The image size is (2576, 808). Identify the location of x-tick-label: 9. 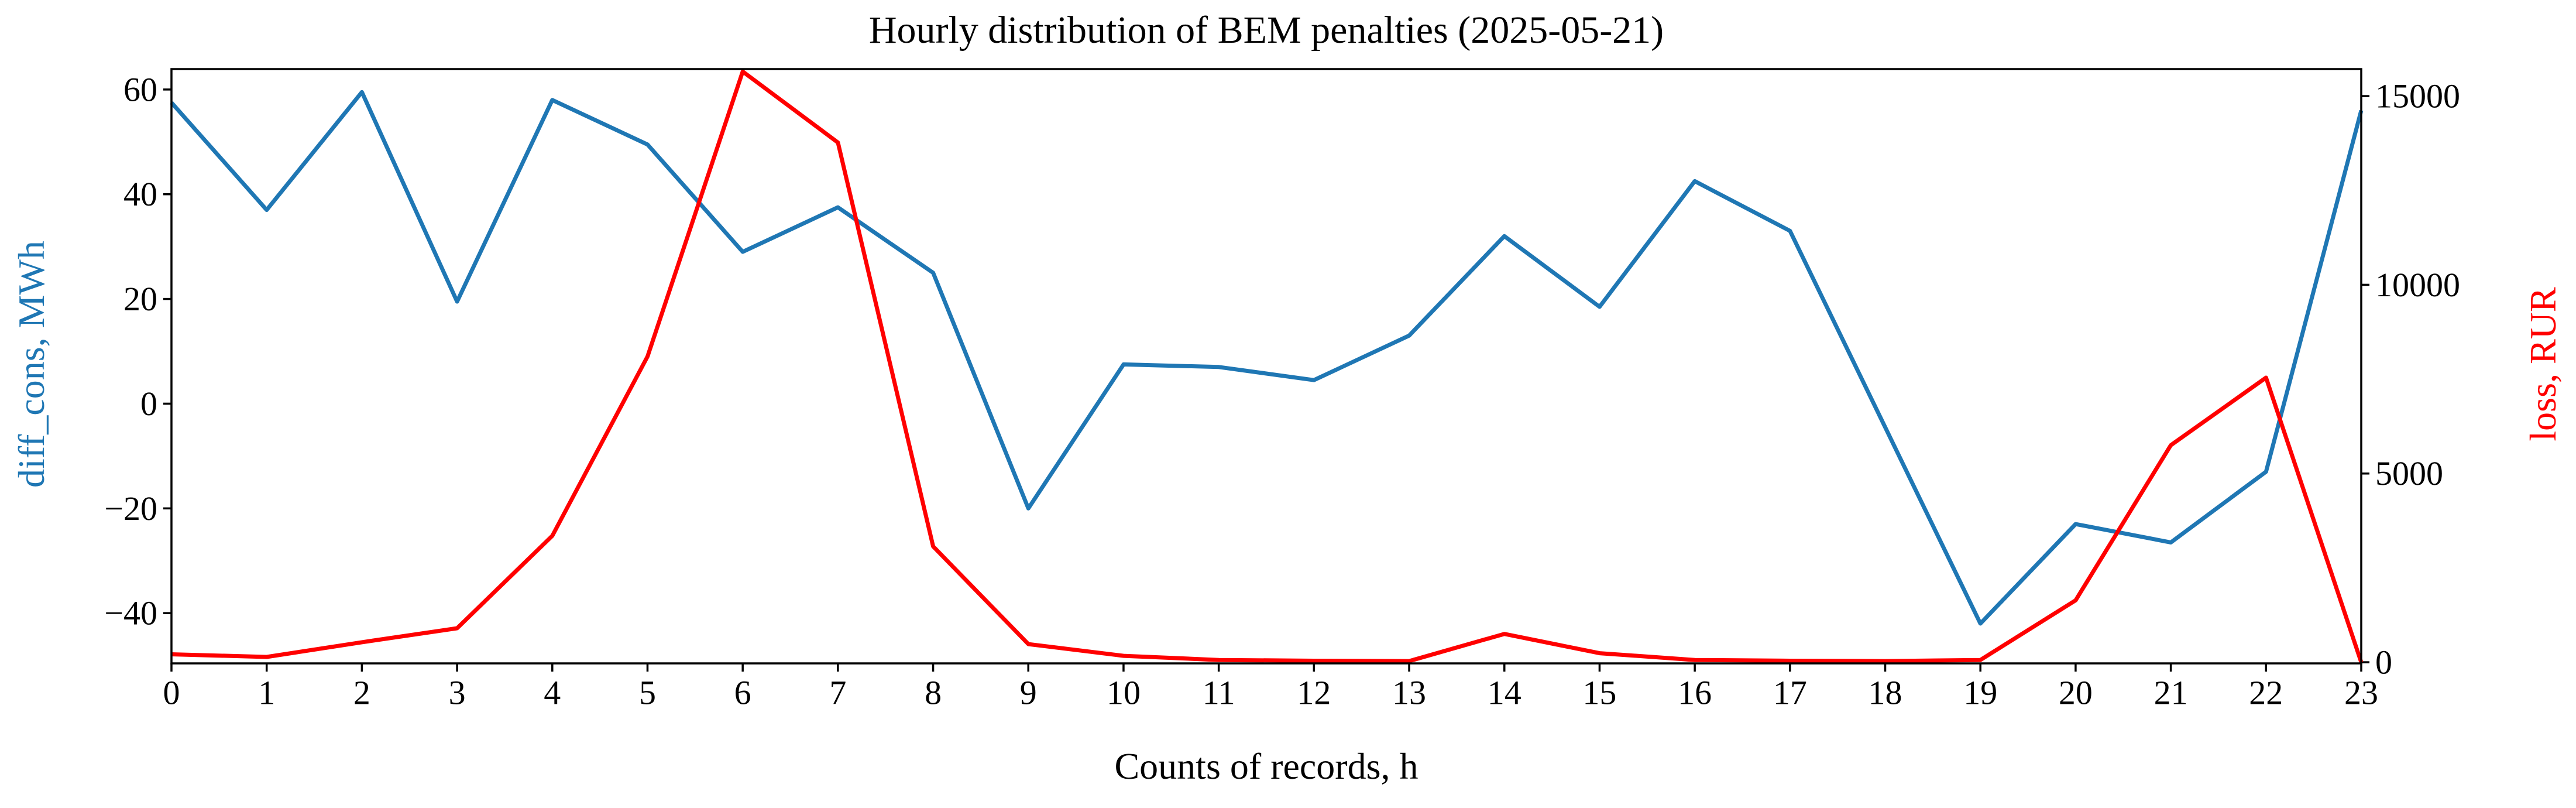
(1028, 693).